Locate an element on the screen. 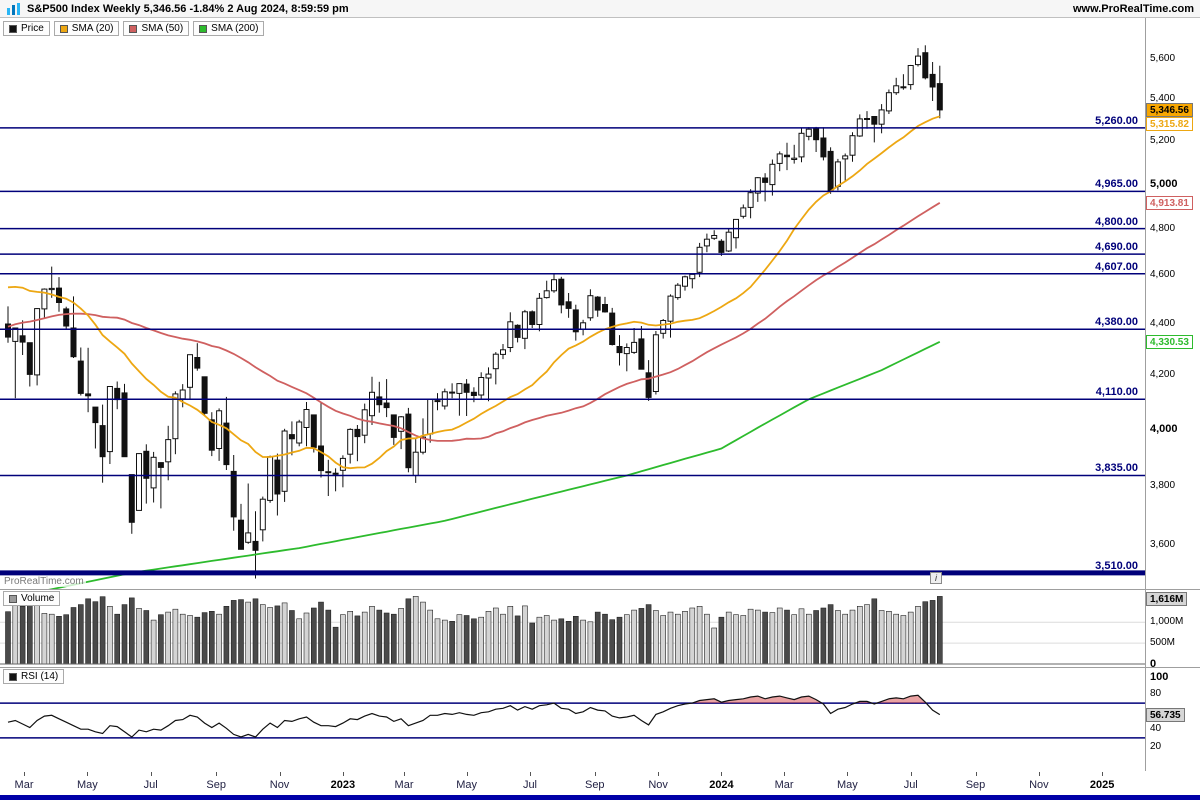 This screenshot has width=1200, height=800. axis-tick-label: 5,400 is located at coordinates (1163, 98).